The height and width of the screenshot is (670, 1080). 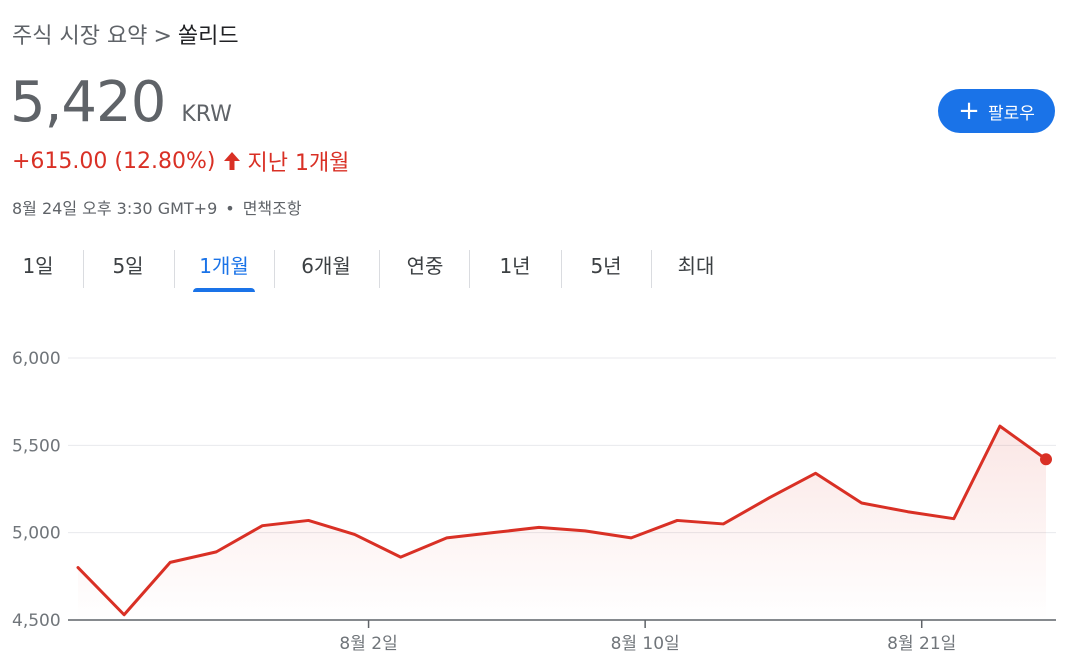 I want to click on tab-5y: 5년, so click(x=606, y=268).